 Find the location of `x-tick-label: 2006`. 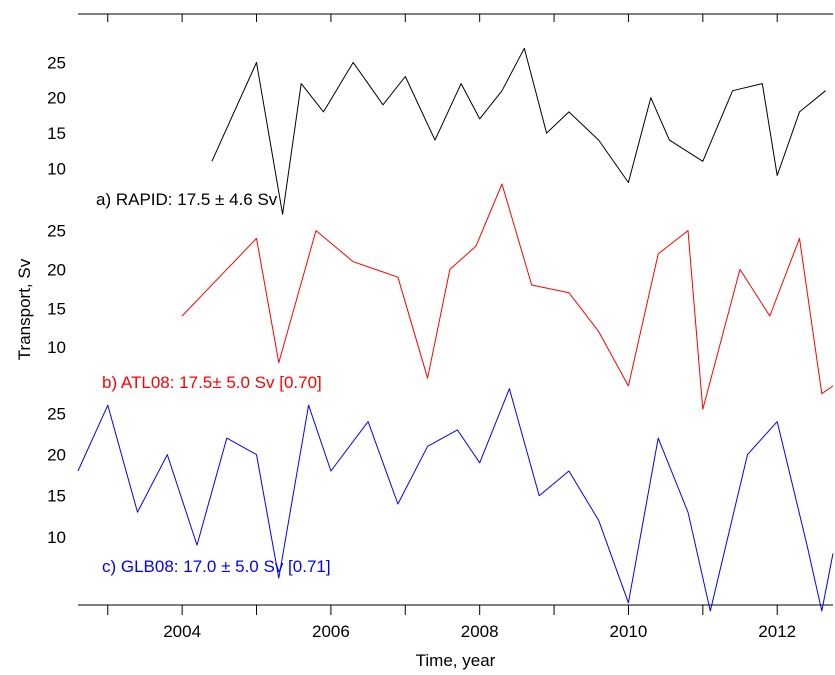

x-tick-label: 2006 is located at coordinates (331, 631).